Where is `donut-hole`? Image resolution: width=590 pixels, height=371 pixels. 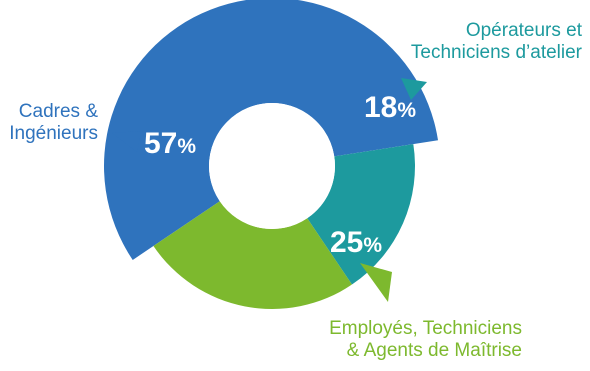
donut-hole is located at coordinates (272, 166).